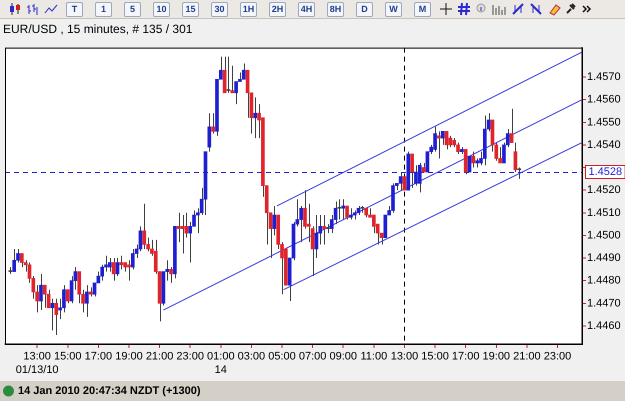 This screenshot has width=625, height=401. I want to click on text: 14 Jan 2010 20:47:34 NZDT (+1300), so click(109, 391).